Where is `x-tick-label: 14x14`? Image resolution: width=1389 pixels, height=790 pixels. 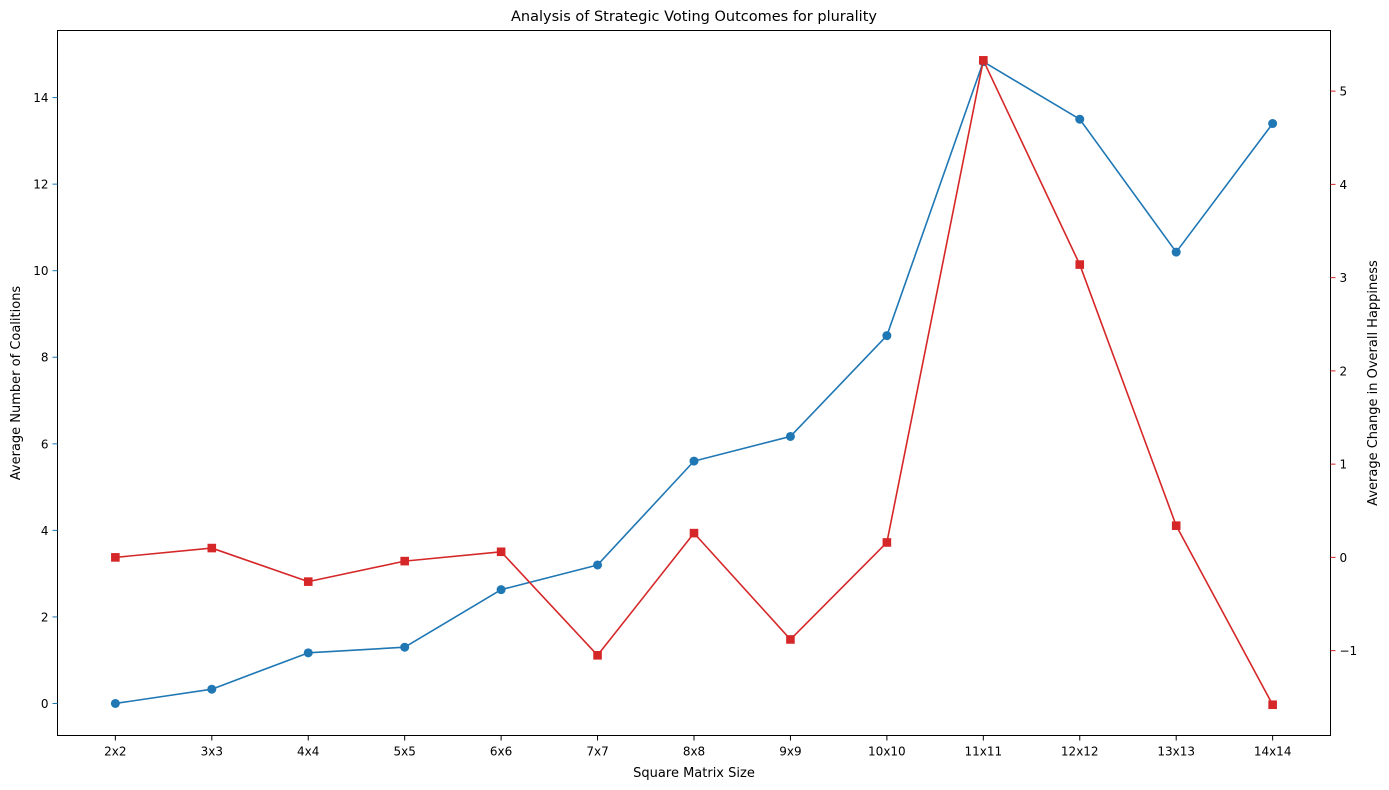
x-tick-label: 14x14 is located at coordinates (1273, 752).